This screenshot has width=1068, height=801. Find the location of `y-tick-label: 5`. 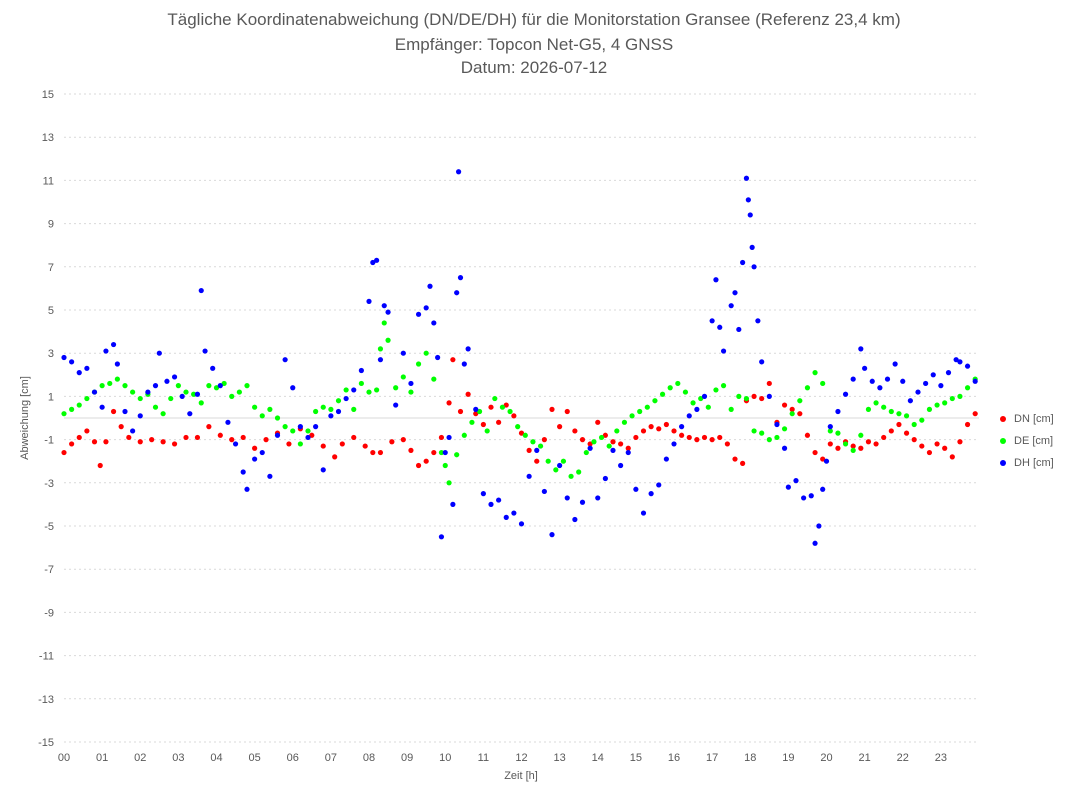

y-tick-label: 5 is located at coordinates (51, 311).